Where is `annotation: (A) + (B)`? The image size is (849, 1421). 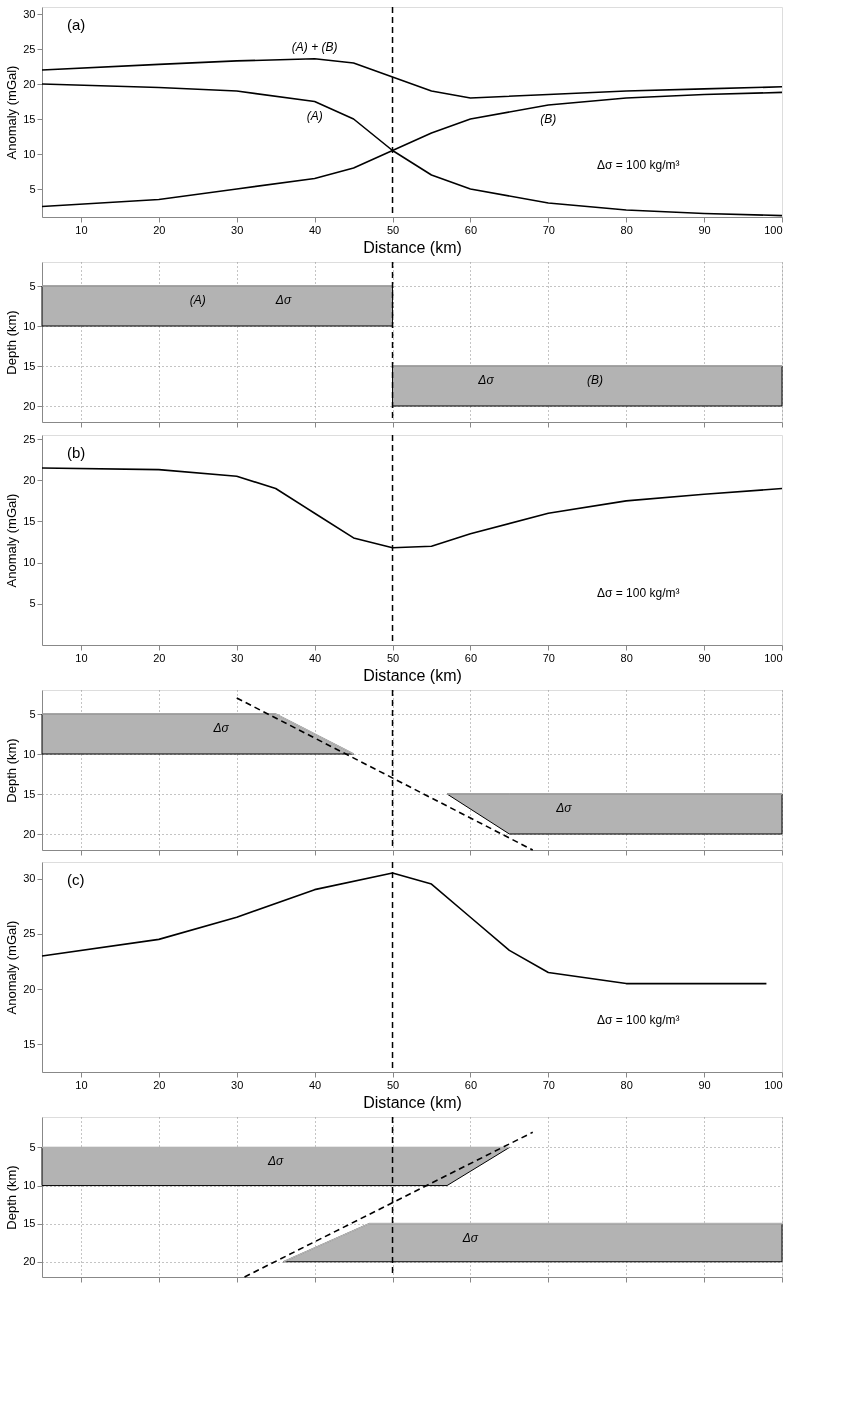
annotation: (A) + (B) is located at coordinates (314, 46).